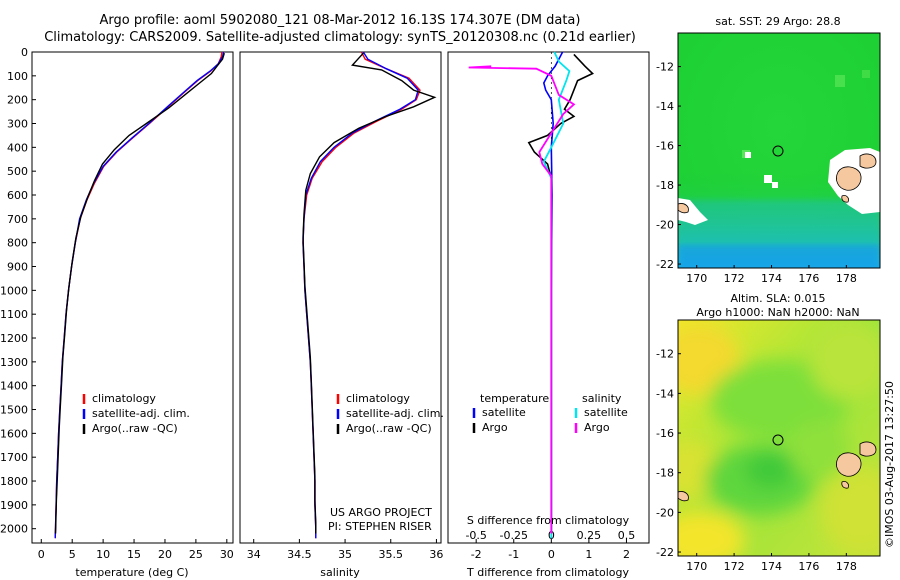  I want to click on legend-header-salinity: salinity, so click(602, 398).